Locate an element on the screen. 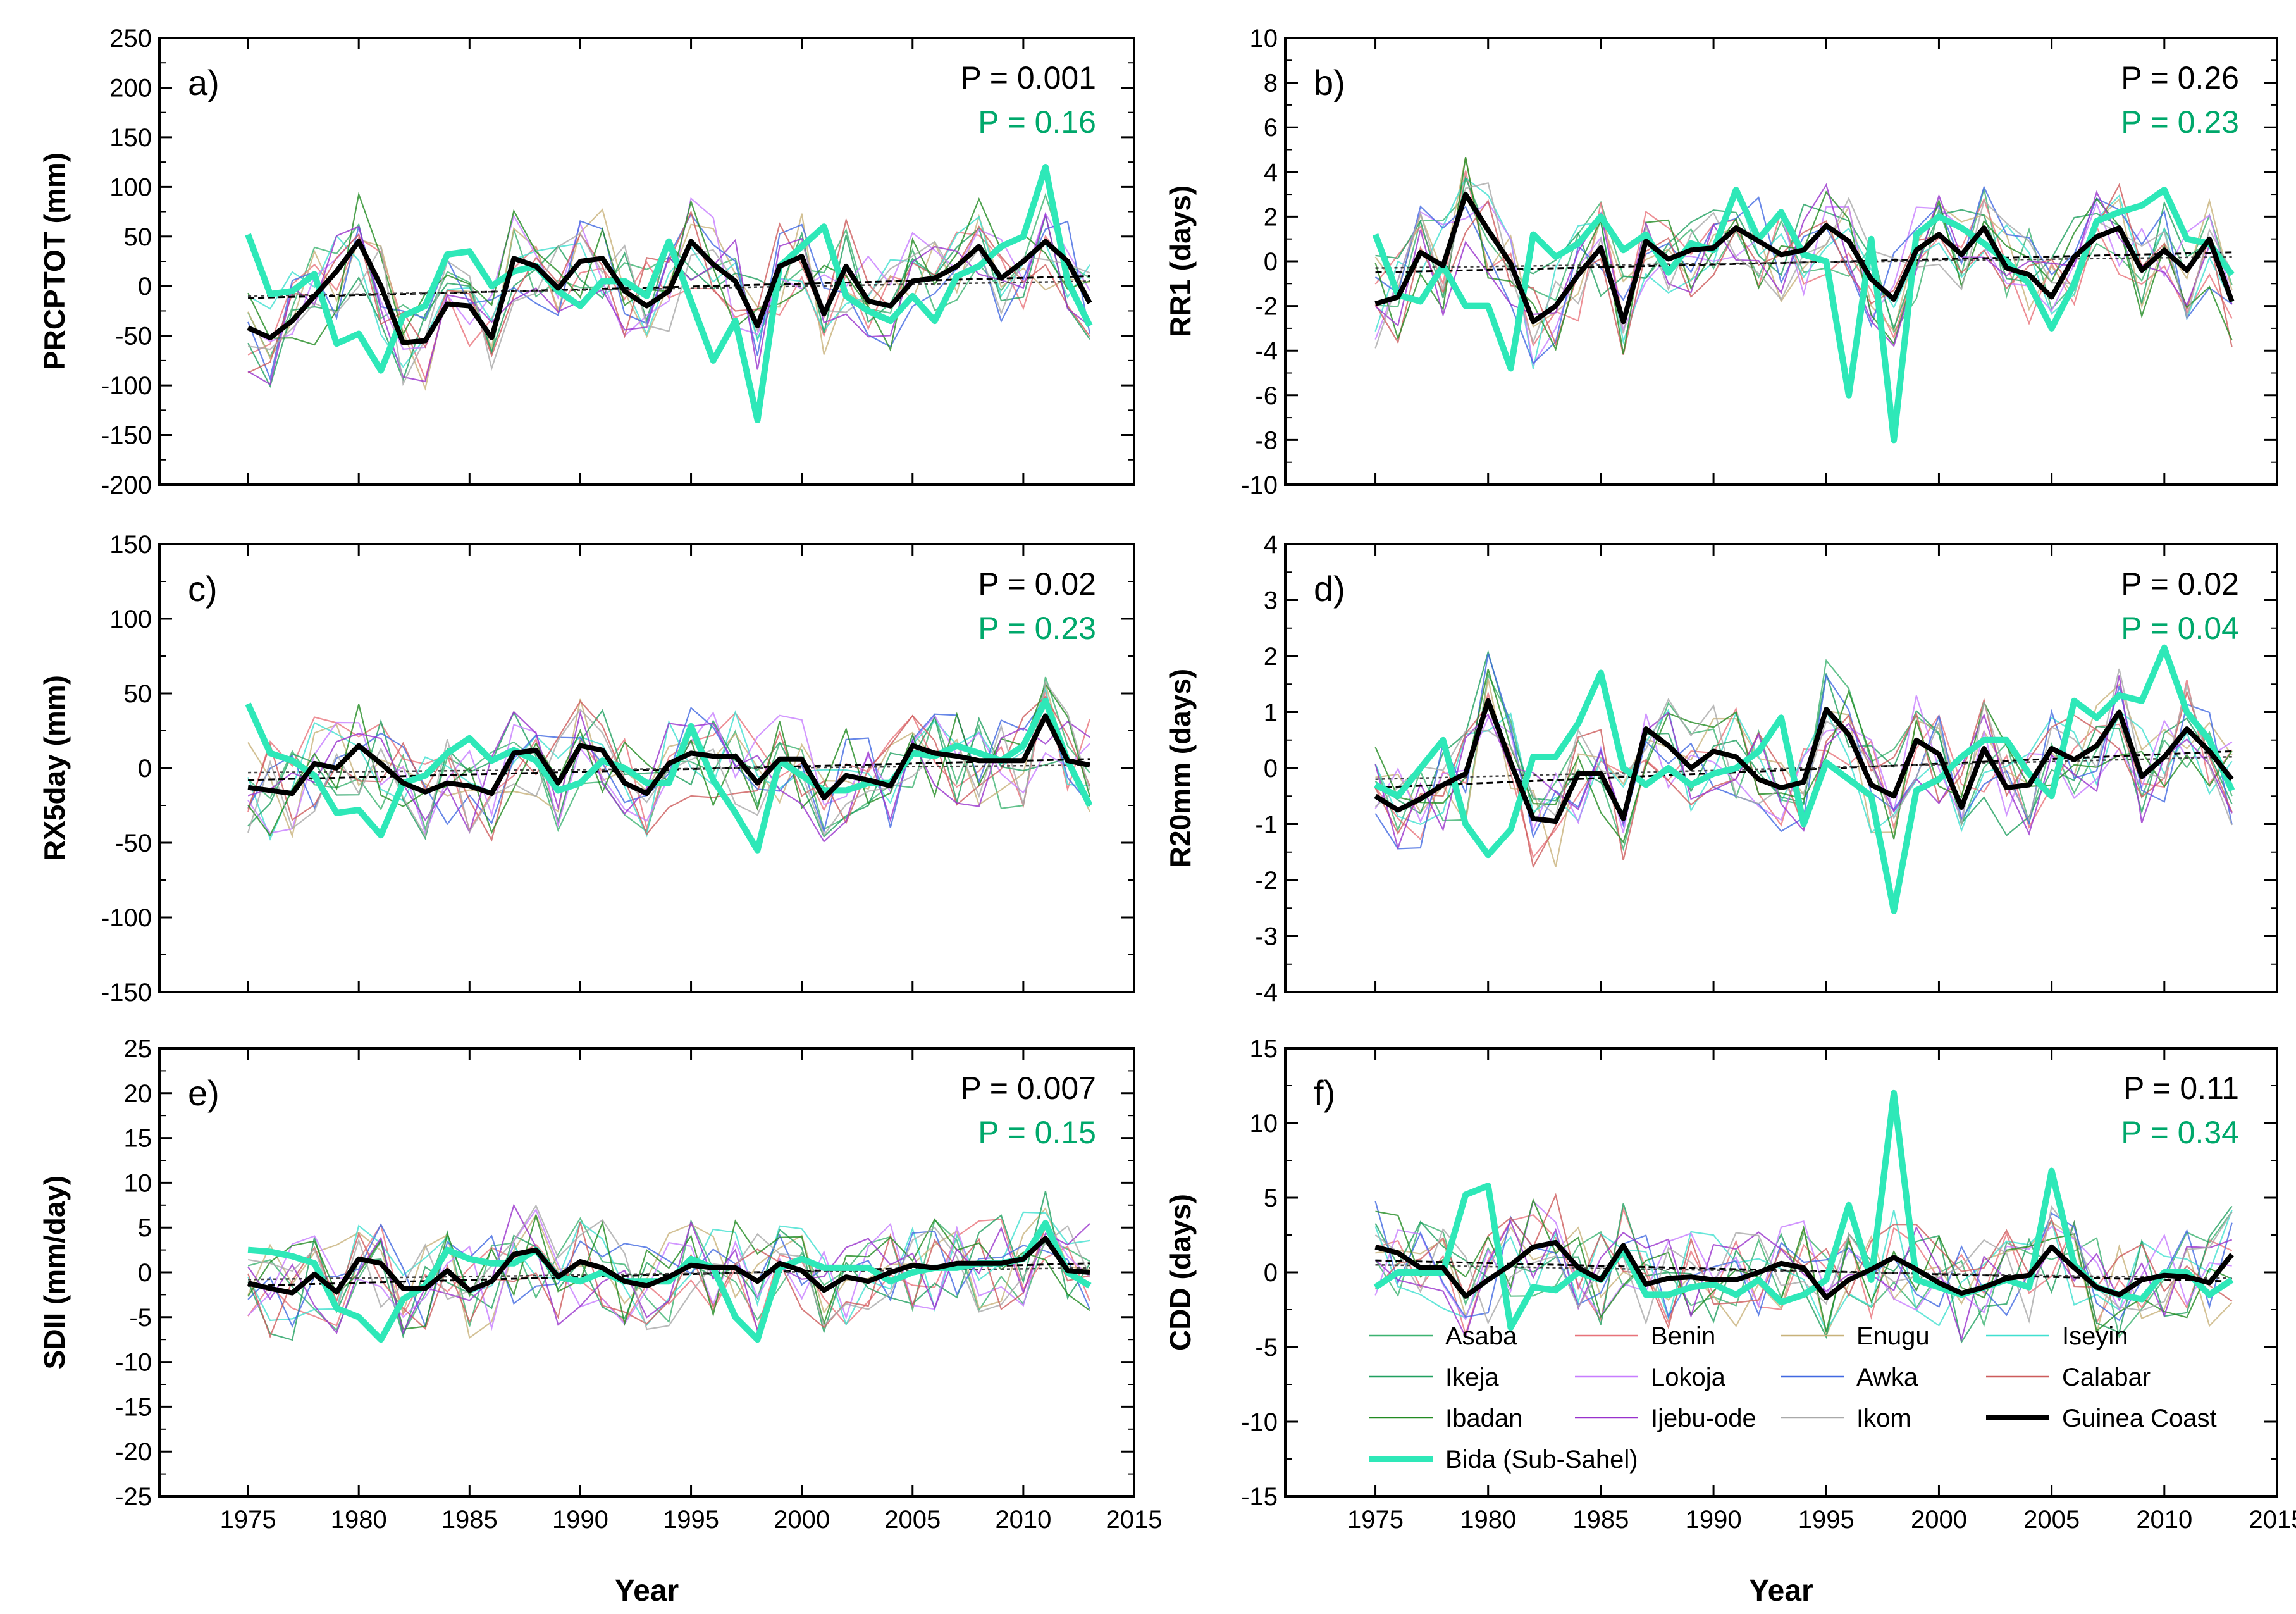 Image resolution: width=2296 pixels, height=1614 pixels. y-tick-label: -10 is located at coordinates (1259, 1422).